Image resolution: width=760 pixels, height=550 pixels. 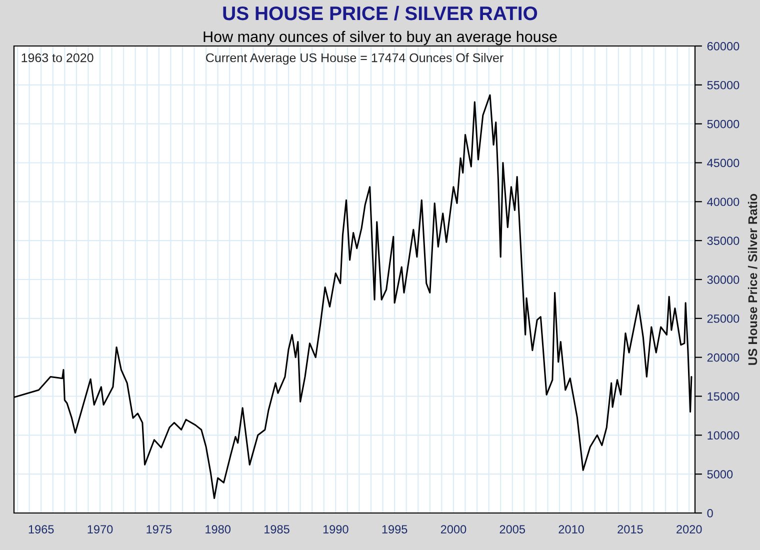 What do you see at coordinates (723, 240) in the screenshot?
I see `y-tick-label: 35000` at bounding box center [723, 240].